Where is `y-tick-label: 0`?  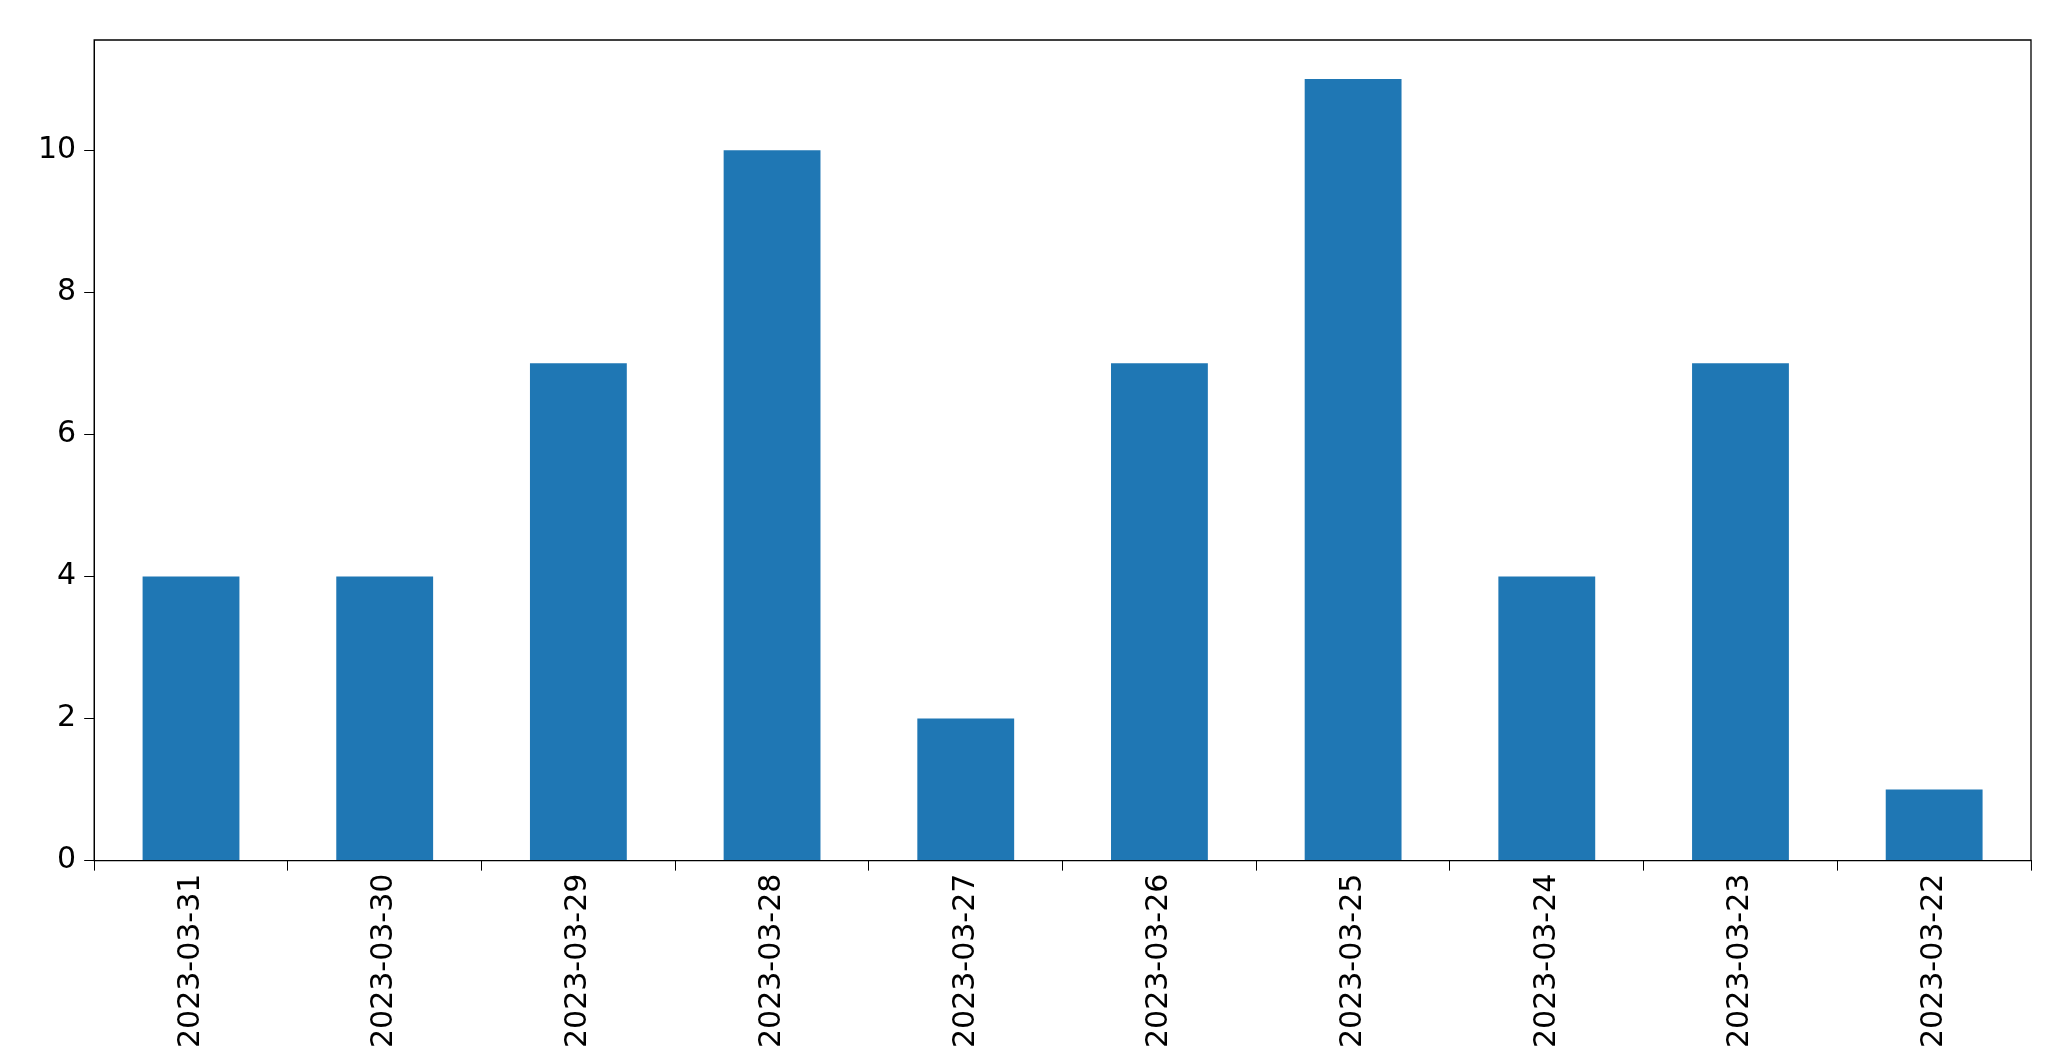
y-tick-label: 0 is located at coordinates (67, 858).